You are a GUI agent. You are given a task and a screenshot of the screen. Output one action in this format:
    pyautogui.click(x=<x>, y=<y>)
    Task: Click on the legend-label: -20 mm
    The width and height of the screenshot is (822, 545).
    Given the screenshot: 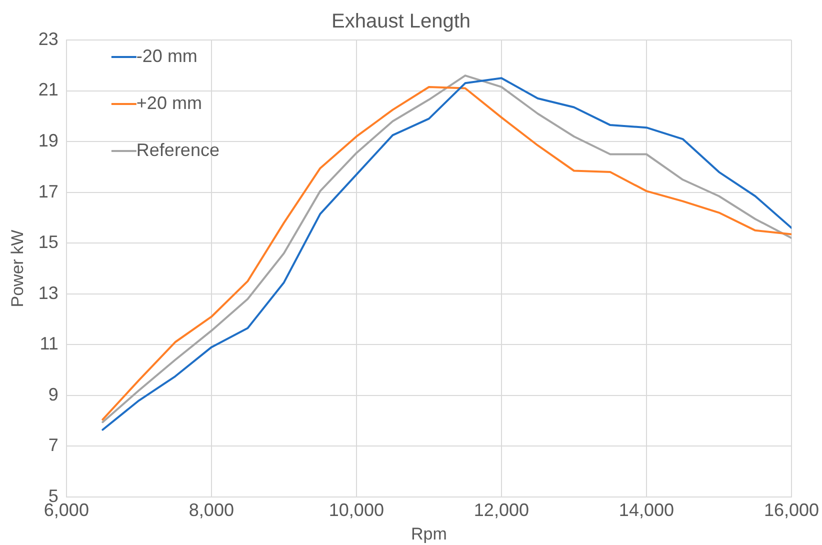 What is the action you would take?
    pyautogui.click(x=167, y=56)
    